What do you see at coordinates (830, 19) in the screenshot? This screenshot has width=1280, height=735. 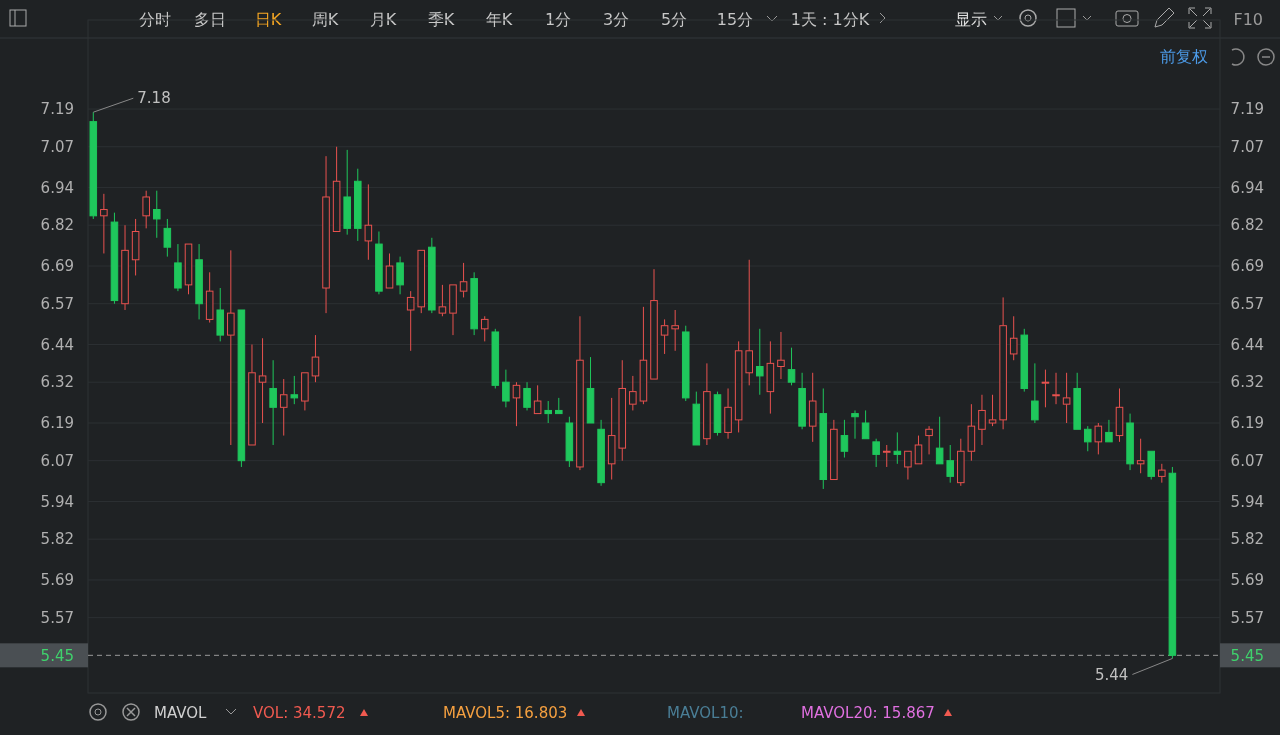 I see `text: 1天 : 1分K` at bounding box center [830, 19].